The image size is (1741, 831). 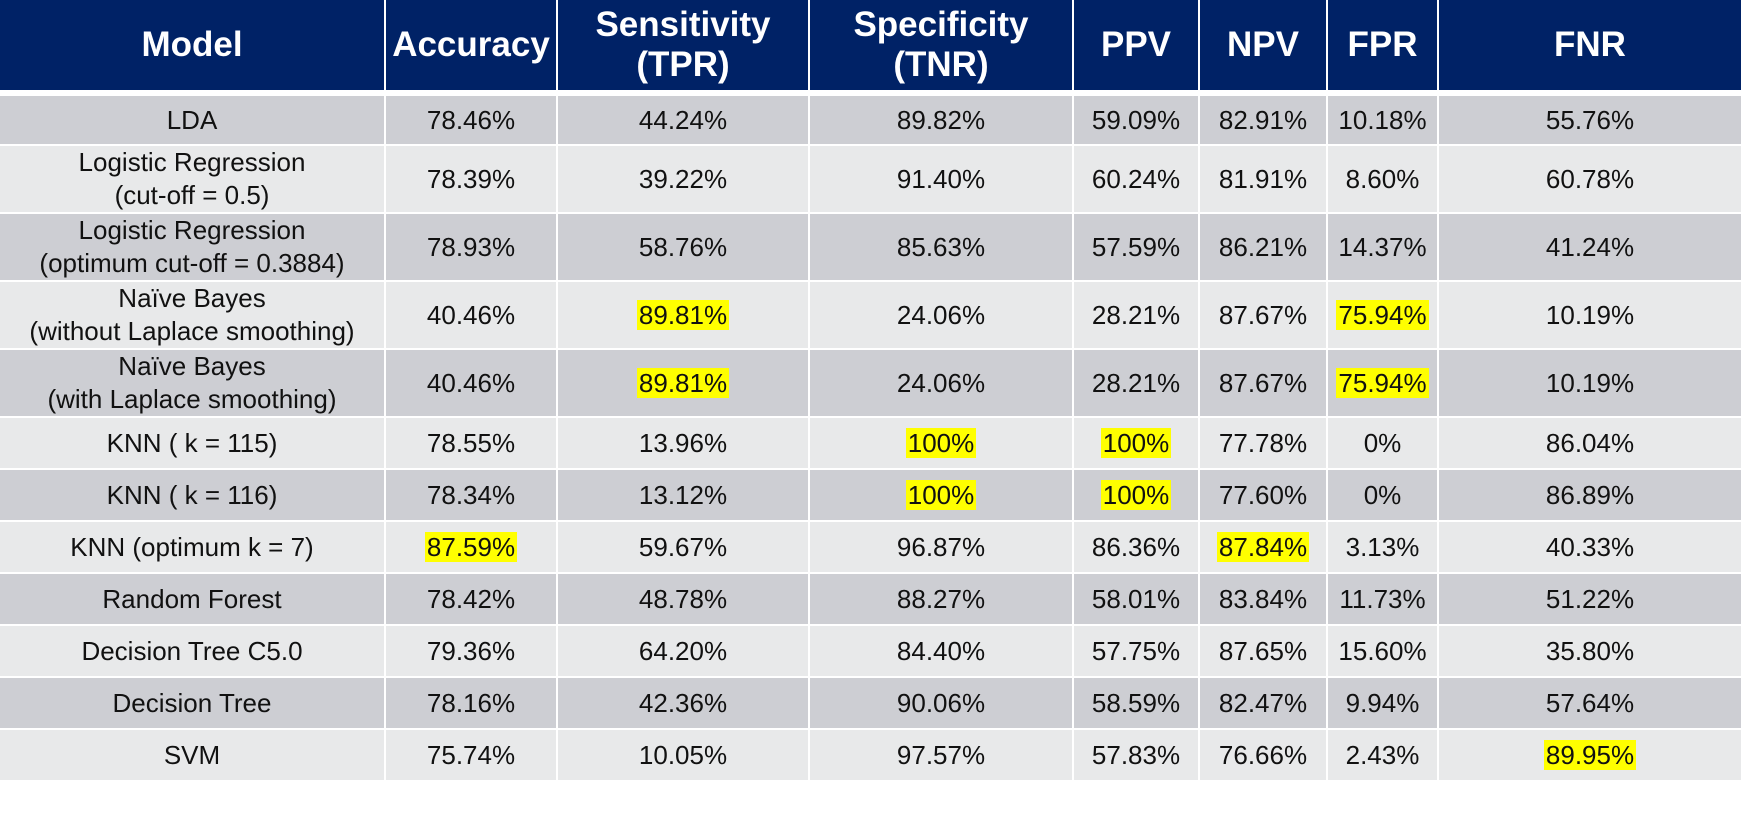 What do you see at coordinates (471, 314) in the screenshot?
I see `metric-value: 40.46%` at bounding box center [471, 314].